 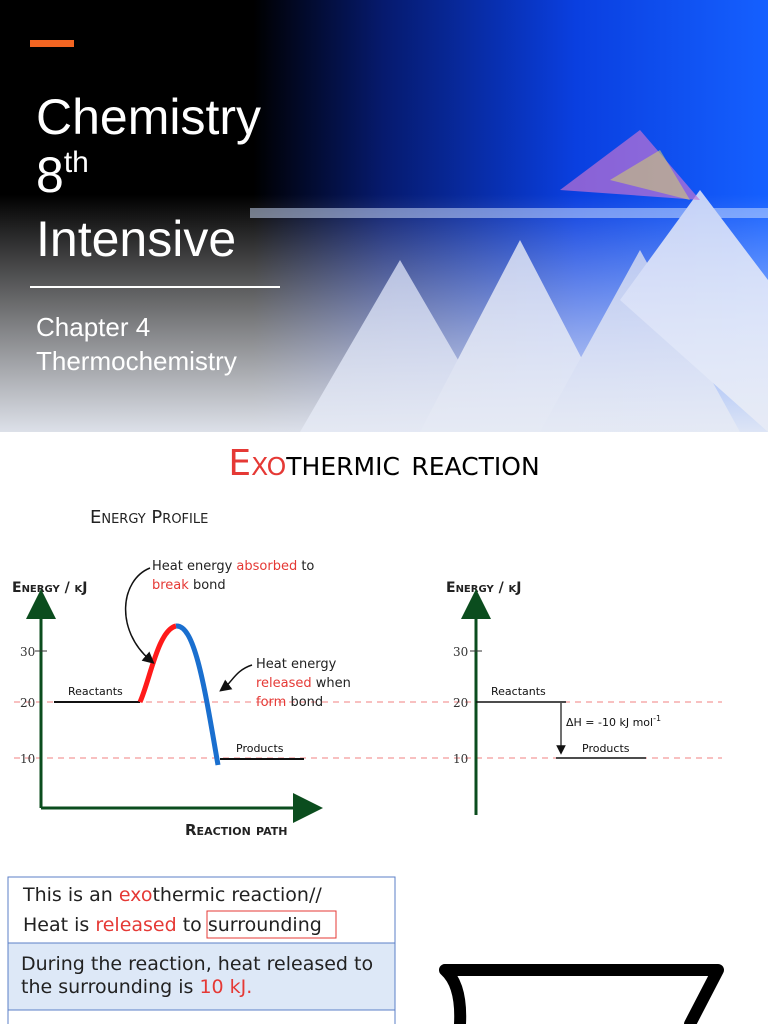 I want to click on x-axis-label: Reaction path, so click(x=236, y=830).